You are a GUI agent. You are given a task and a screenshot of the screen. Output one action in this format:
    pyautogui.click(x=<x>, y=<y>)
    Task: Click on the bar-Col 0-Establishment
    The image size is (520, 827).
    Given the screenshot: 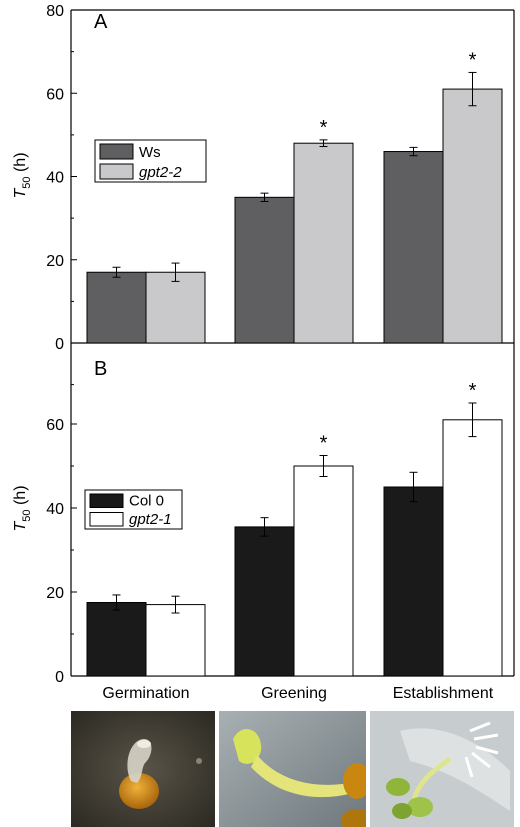 What is the action you would take?
    pyautogui.click(x=413, y=581)
    